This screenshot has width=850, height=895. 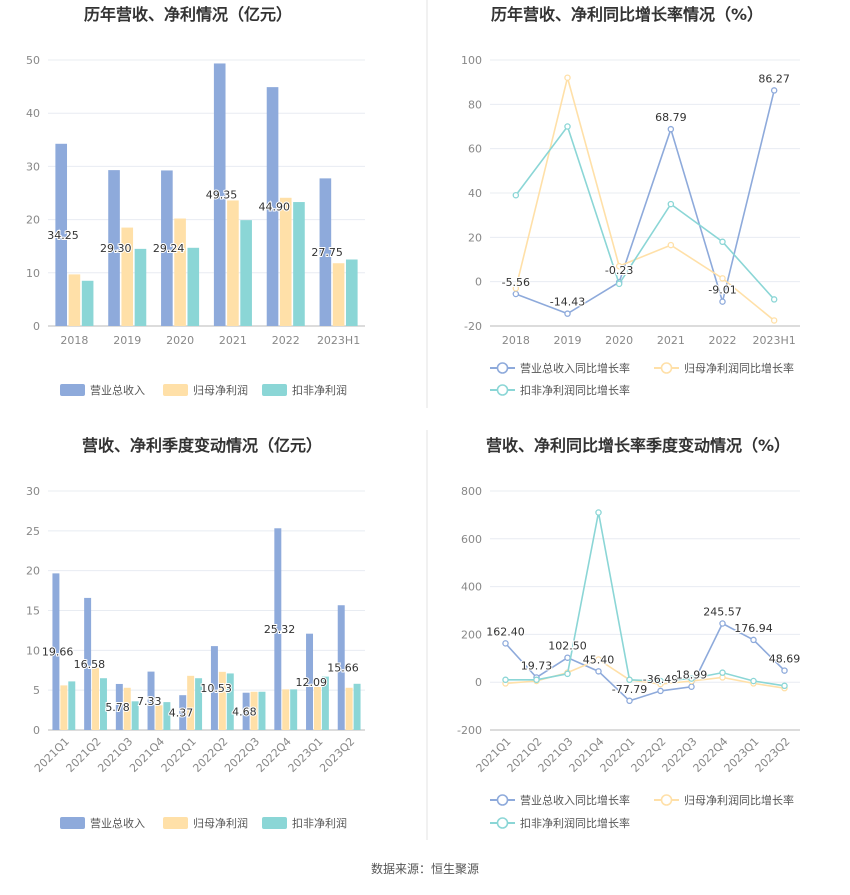 What do you see at coordinates (471, 60) in the screenshot?
I see `y-tick-label: 100` at bounding box center [471, 60].